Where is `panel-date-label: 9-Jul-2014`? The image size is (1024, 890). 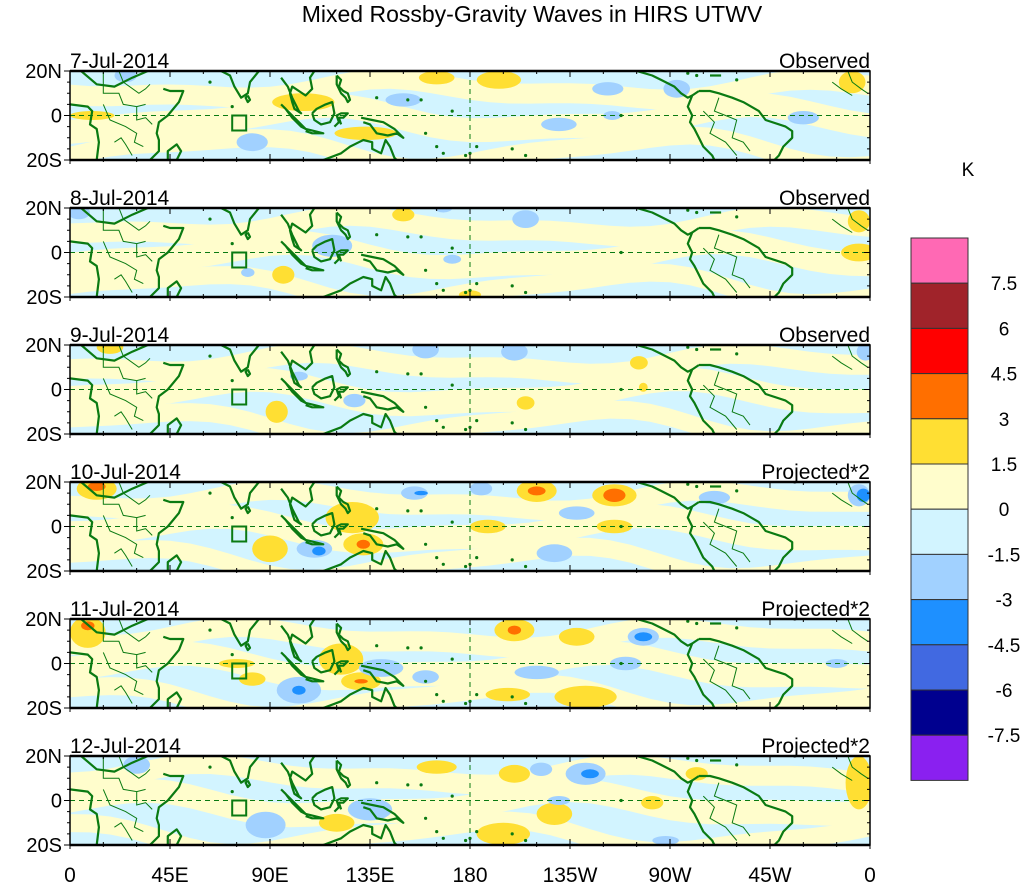 panel-date-label: 9-Jul-2014 is located at coordinates (120, 335).